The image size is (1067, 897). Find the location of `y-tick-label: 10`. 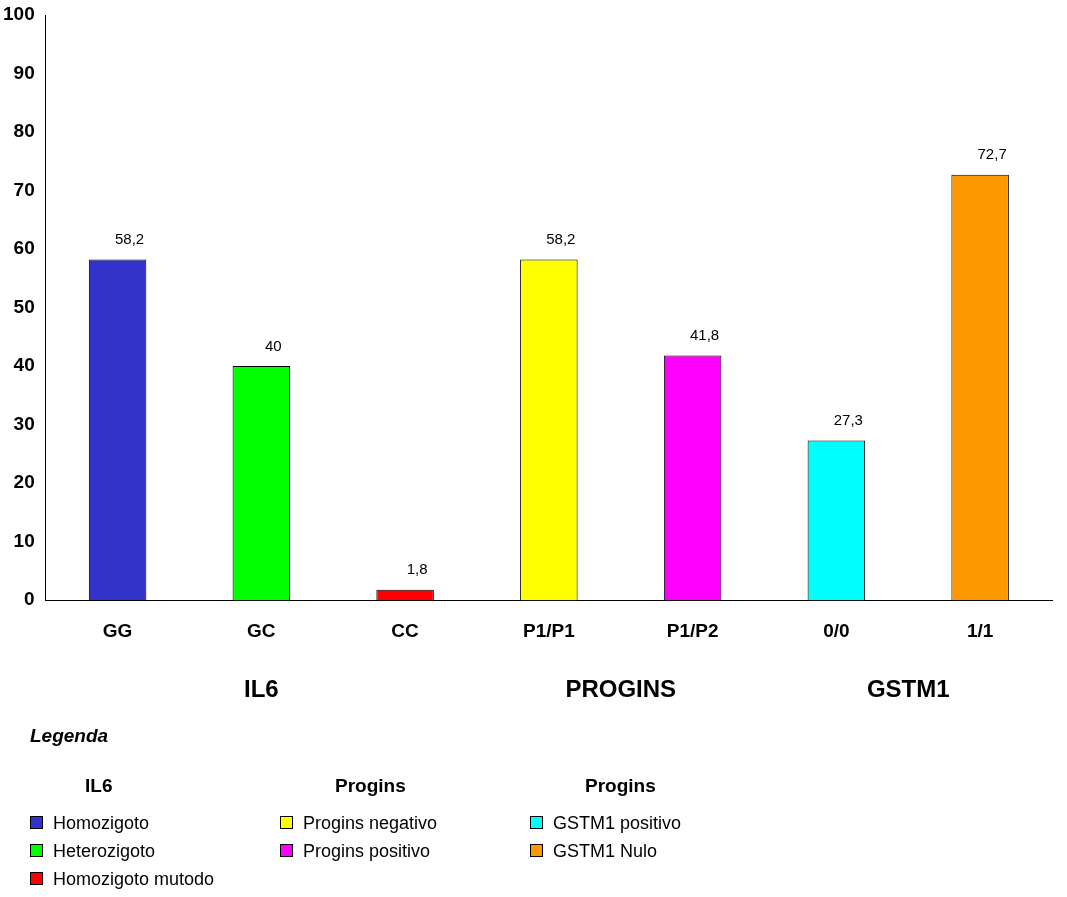

y-tick-label: 10 is located at coordinates (24, 540).